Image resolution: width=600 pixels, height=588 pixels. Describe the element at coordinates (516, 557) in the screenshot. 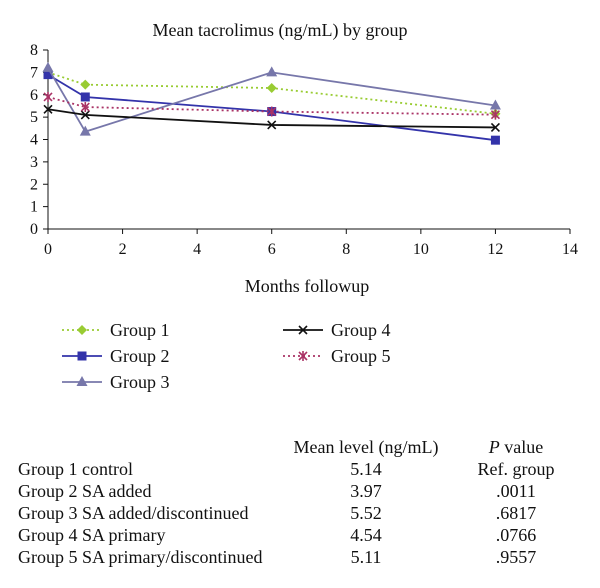

I see `row-p: .9557` at that location.